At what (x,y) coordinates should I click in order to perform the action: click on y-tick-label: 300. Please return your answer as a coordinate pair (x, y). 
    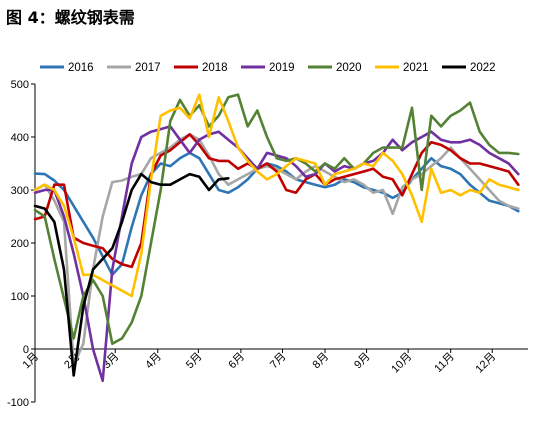
    Looking at the image, I should click on (20, 191).